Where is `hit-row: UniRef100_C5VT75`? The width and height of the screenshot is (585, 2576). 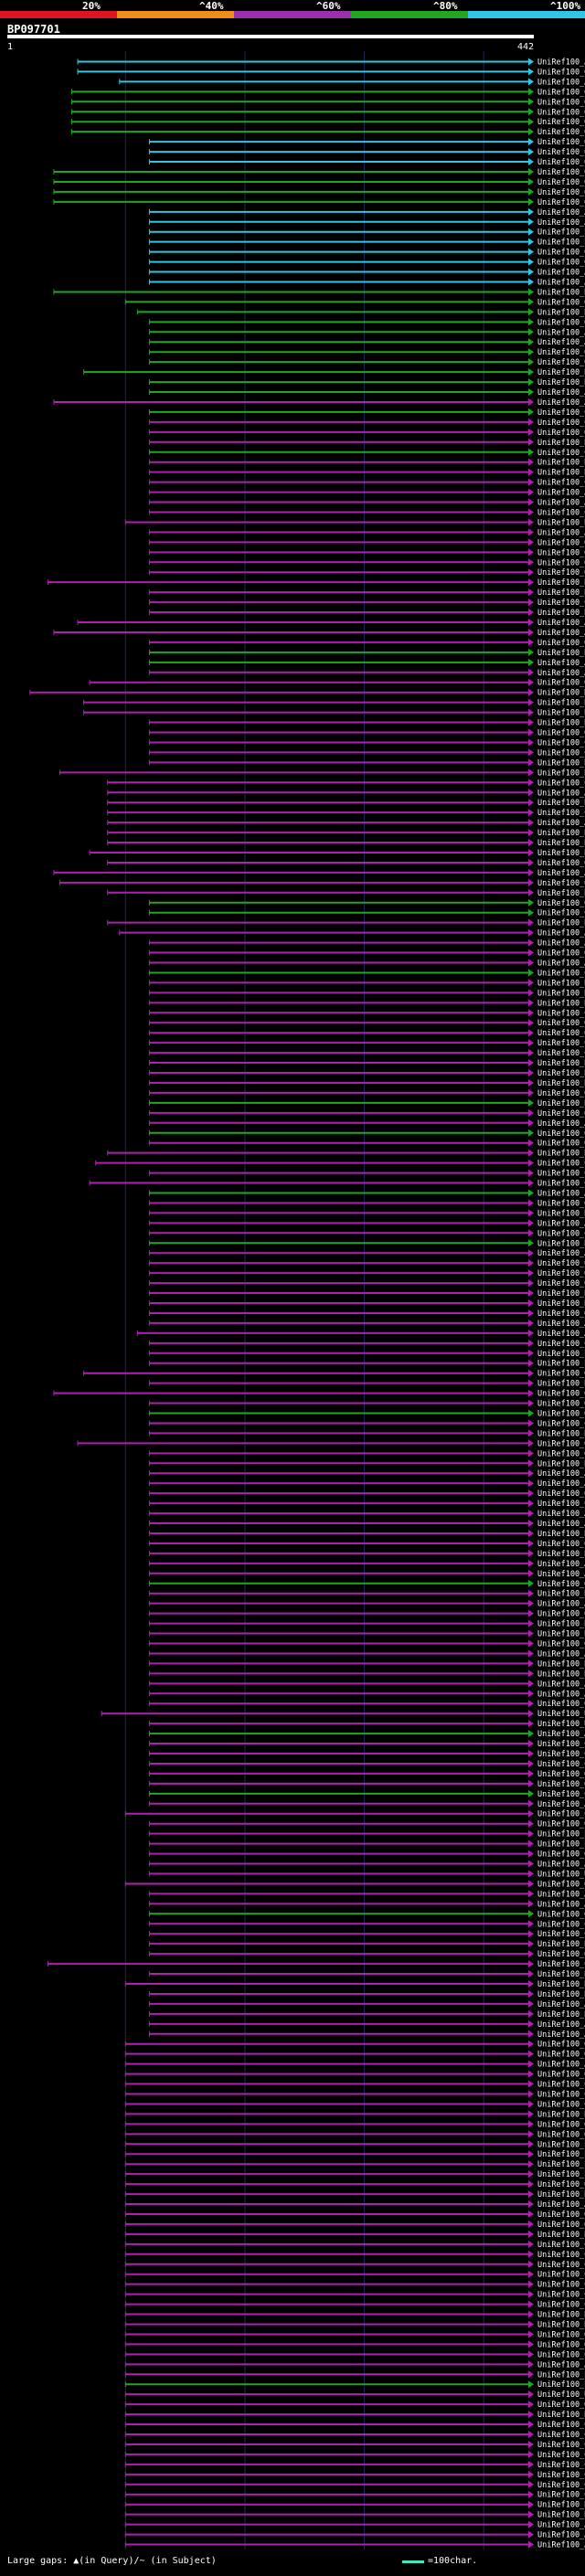 hit-row: UniRef100_C5VT75 is located at coordinates (367, 1794).